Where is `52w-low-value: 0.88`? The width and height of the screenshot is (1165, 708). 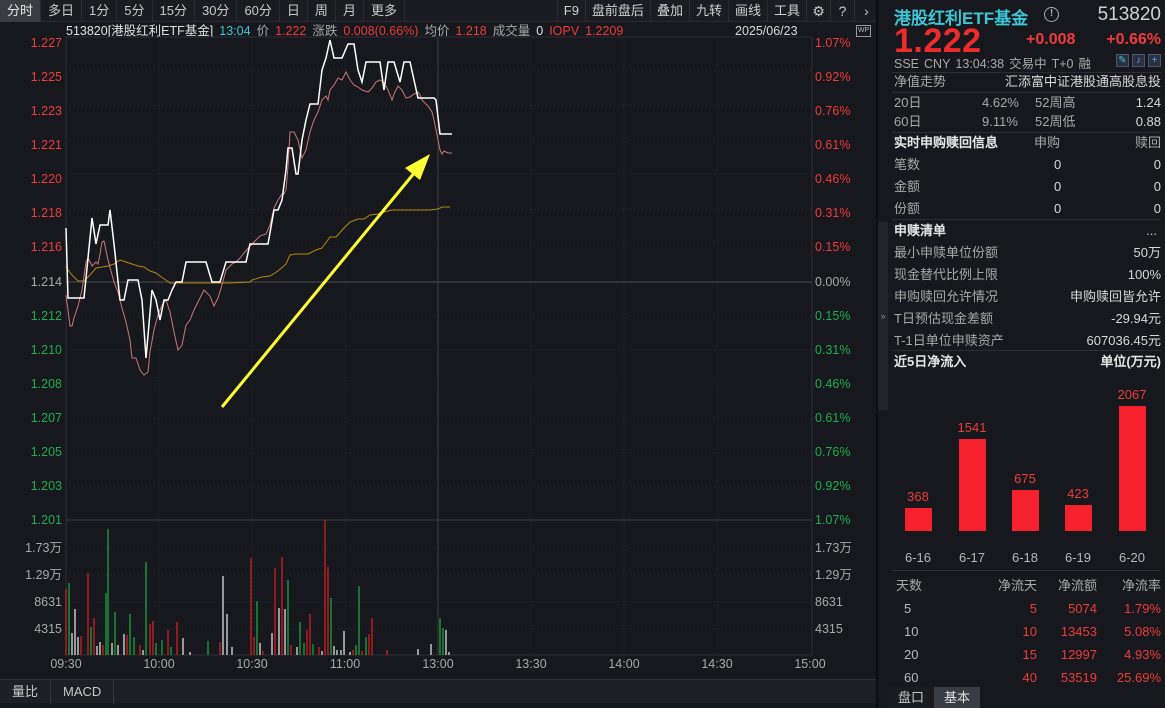
52w-low-value: 0.88 is located at coordinates (1148, 121).